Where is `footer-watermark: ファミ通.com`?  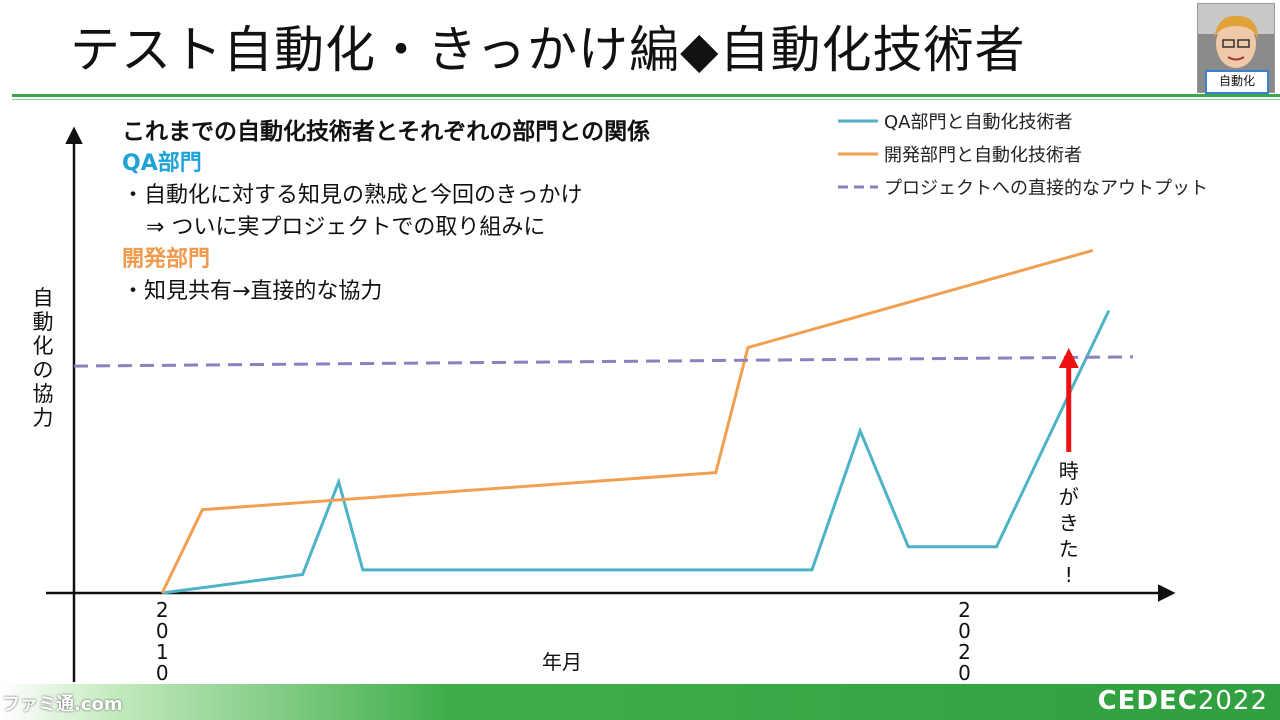 footer-watermark: ファミ通.com is located at coordinates (62, 704).